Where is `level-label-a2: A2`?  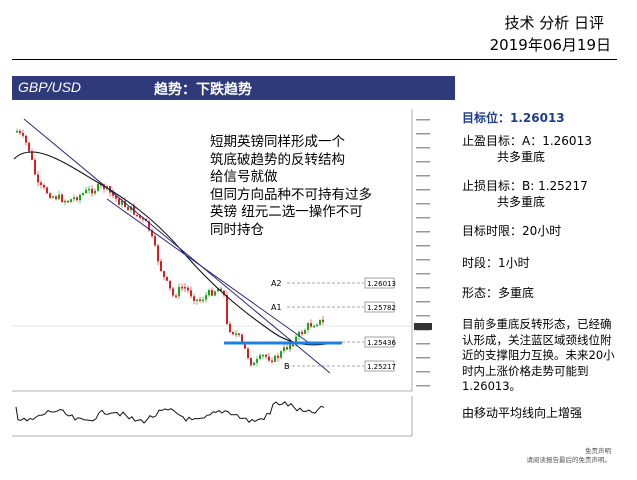
level-label-a2: A2 is located at coordinates (276, 283).